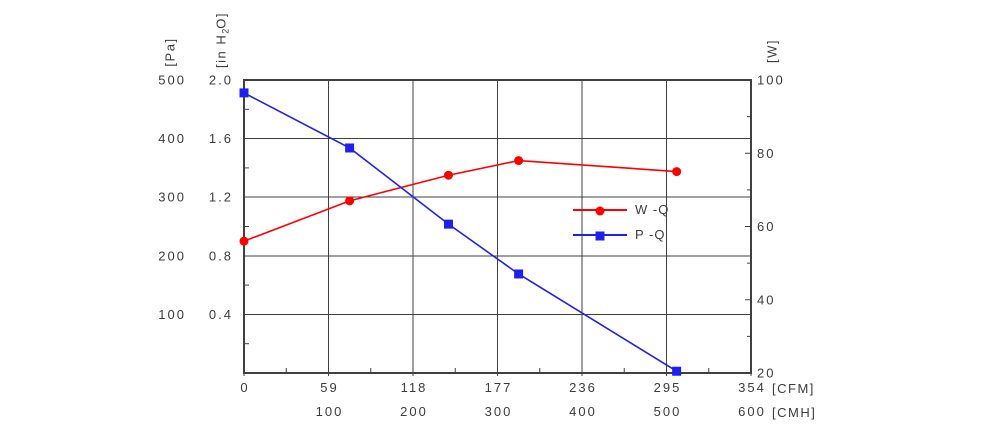 This screenshot has height=433, width=991. What do you see at coordinates (330, 411) in the screenshot?
I see `x-cmh-tick-label: 100` at bounding box center [330, 411].